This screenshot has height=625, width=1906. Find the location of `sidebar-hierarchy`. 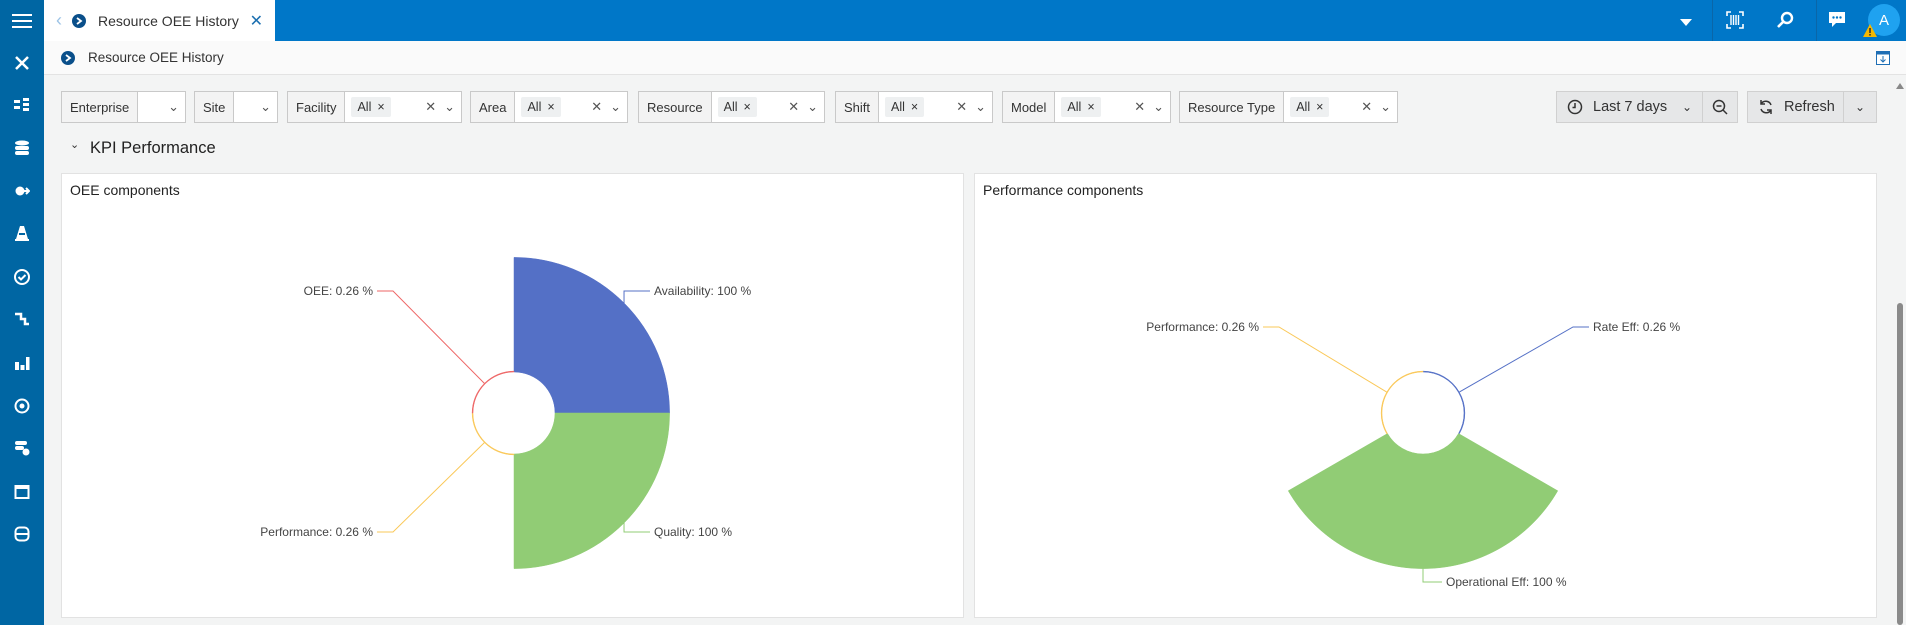

sidebar-hierarchy is located at coordinates (22, 105).